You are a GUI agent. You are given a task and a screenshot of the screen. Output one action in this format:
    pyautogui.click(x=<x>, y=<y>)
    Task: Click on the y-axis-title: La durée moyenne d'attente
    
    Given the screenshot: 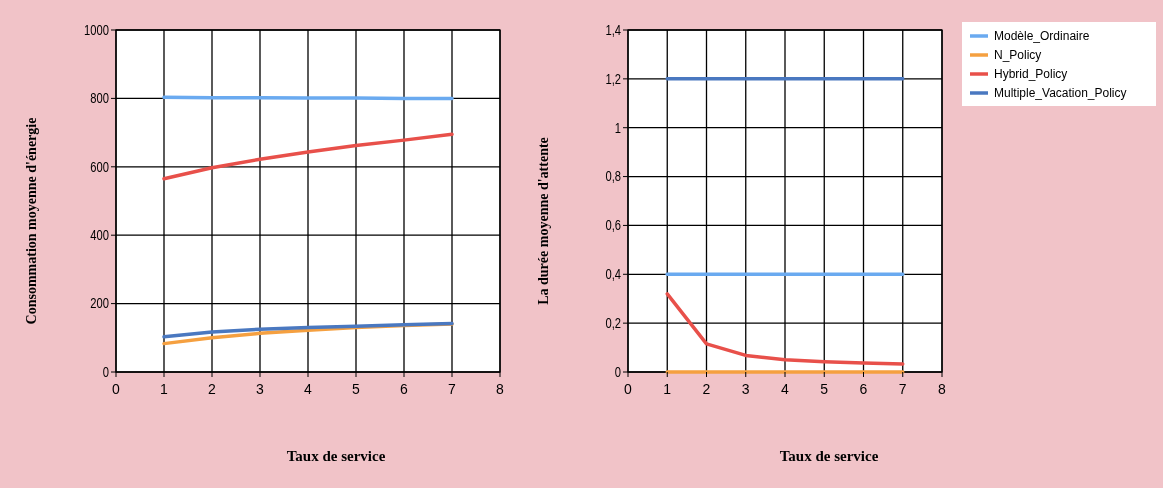 What is the action you would take?
    pyautogui.click(x=543, y=221)
    